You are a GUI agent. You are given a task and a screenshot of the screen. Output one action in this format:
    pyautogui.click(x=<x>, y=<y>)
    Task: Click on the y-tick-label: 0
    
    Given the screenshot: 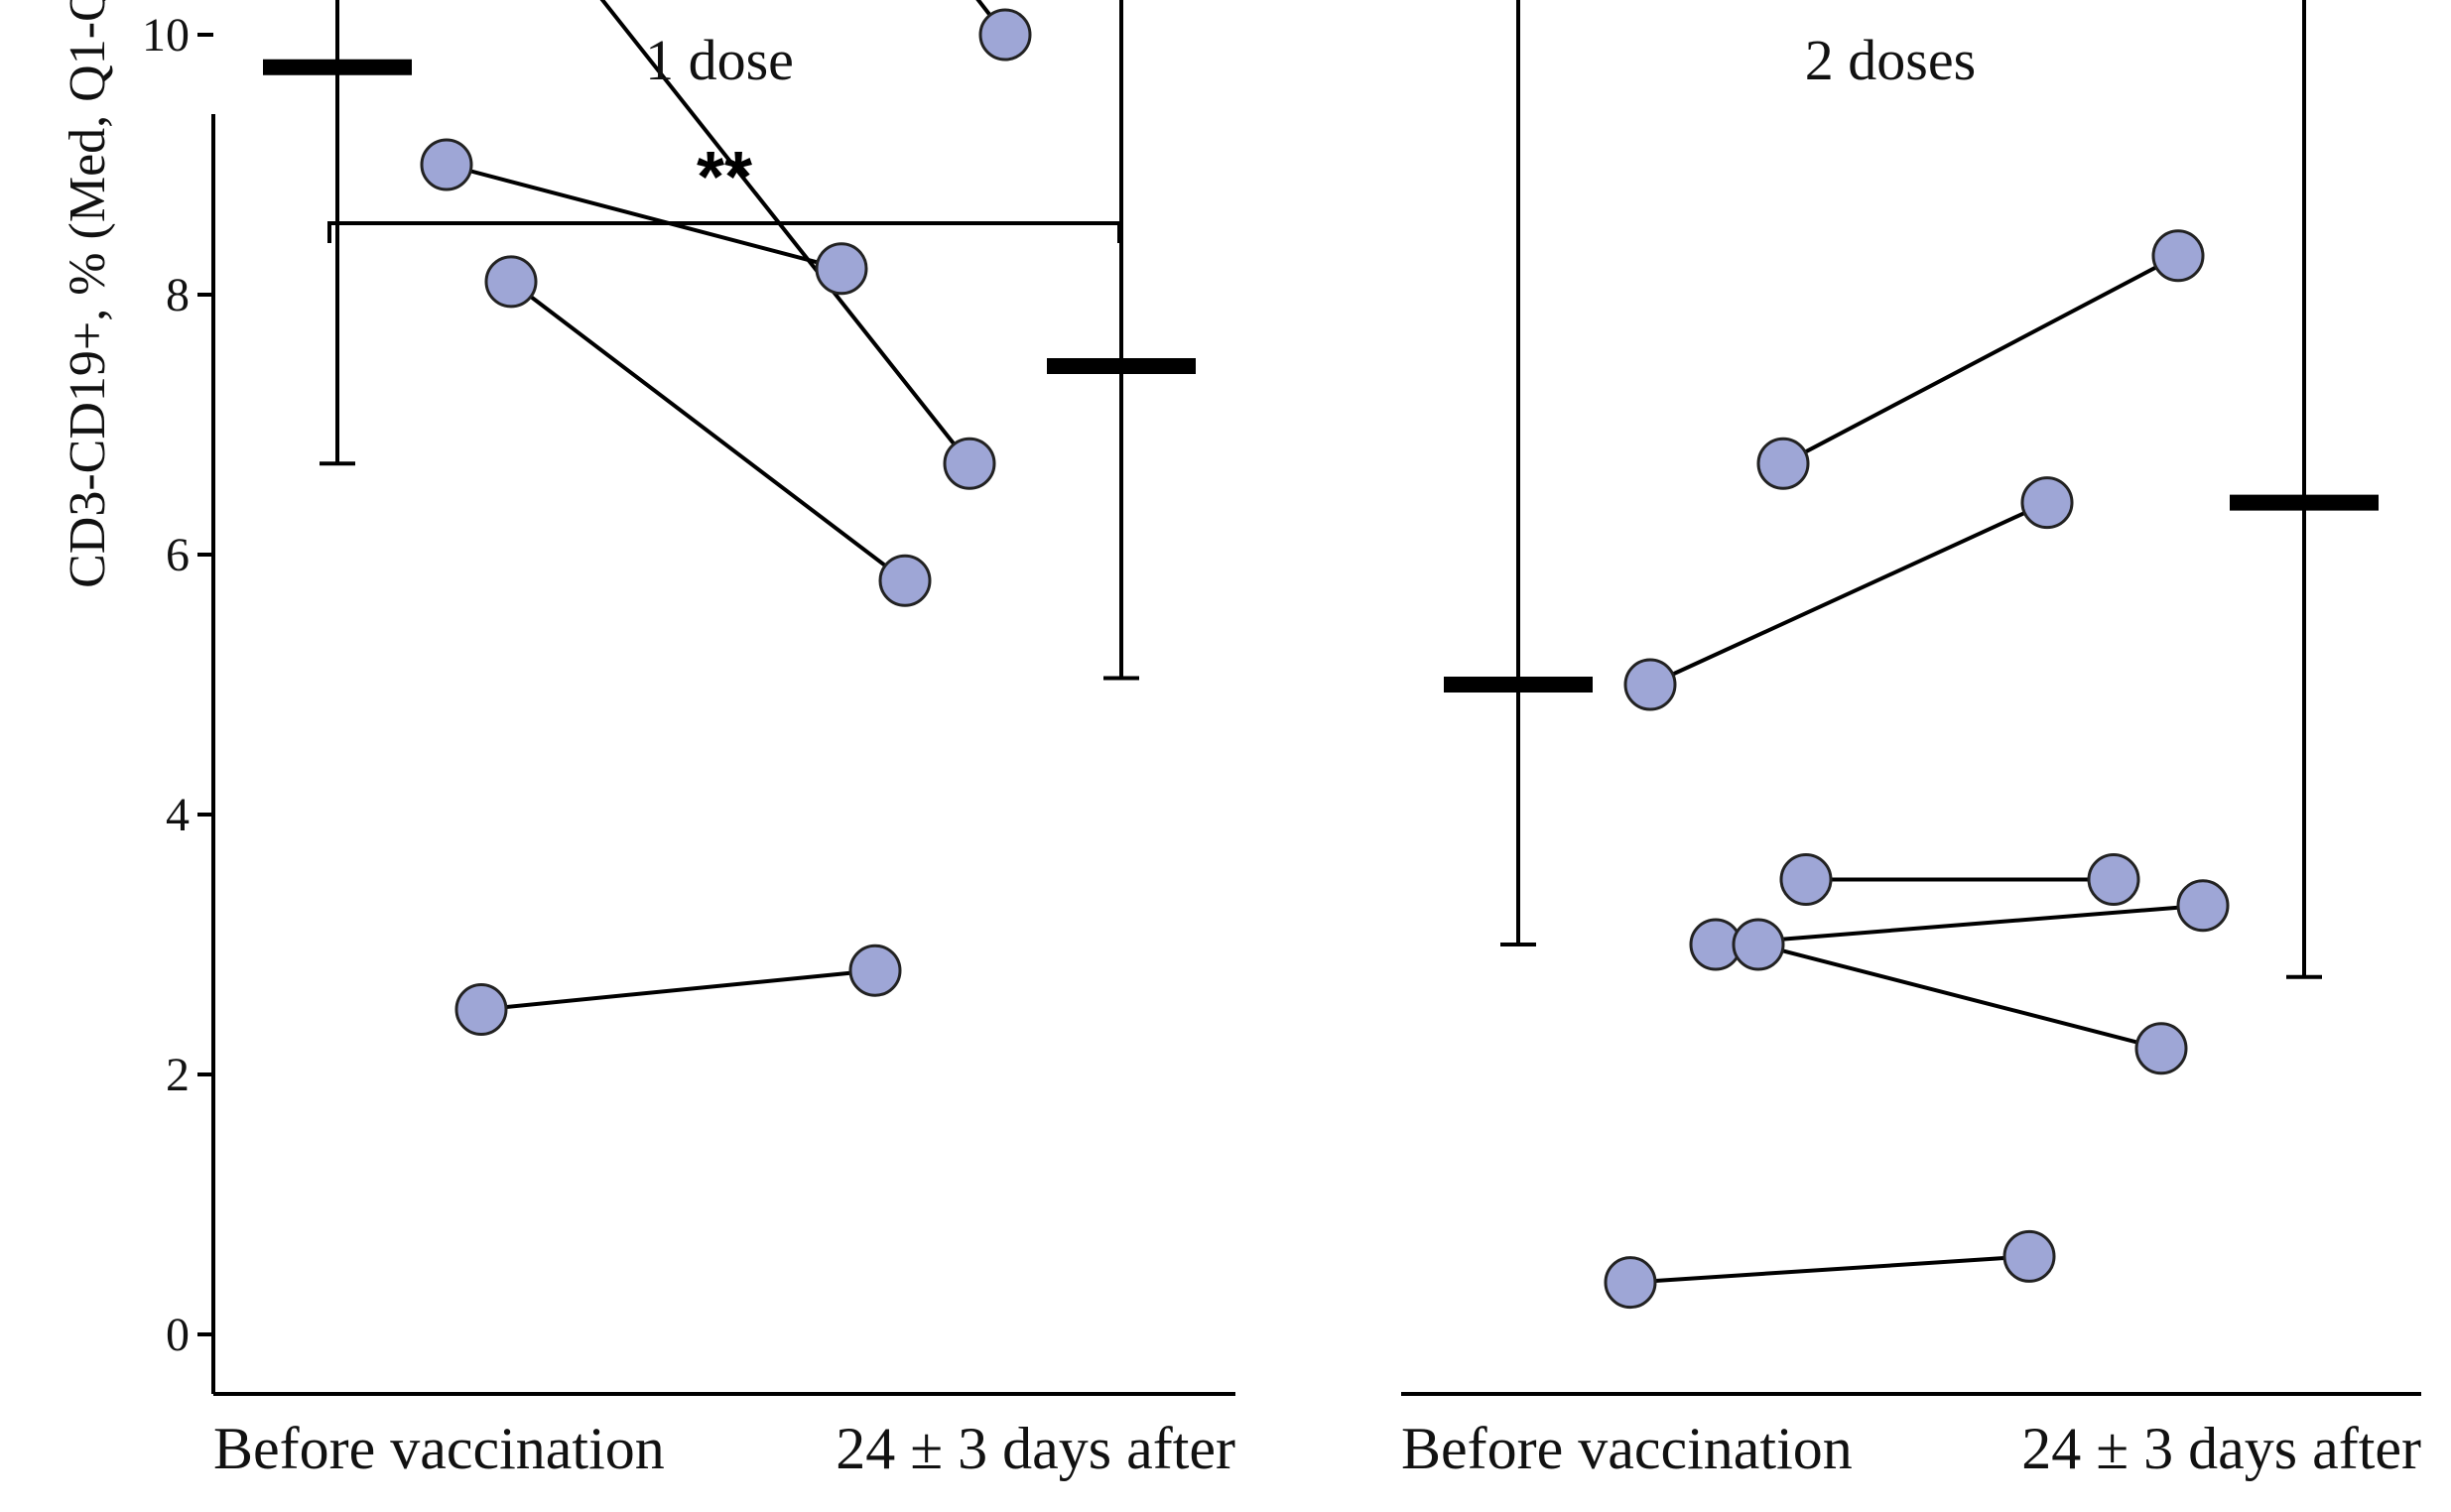 What is the action you would take?
    pyautogui.click(x=178, y=1335)
    